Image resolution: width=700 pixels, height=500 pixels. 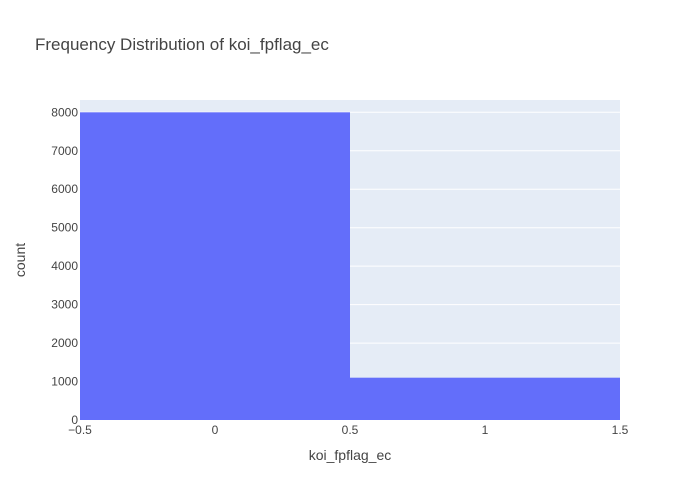 What do you see at coordinates (64, 266) in the screenshot?
I see `y-tick-label: 4000` at bounding box center [64, 266].